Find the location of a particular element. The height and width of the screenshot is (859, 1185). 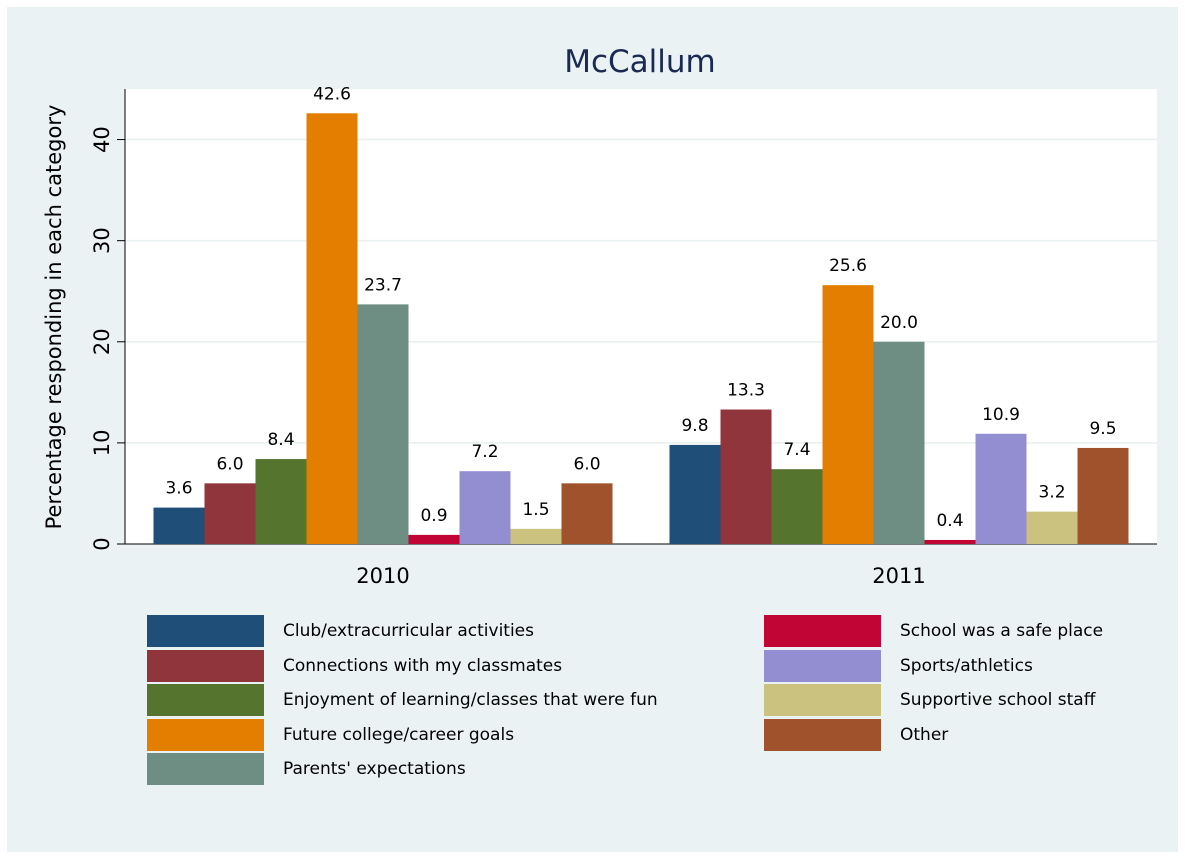

bar-value-label: 20.0 is located at coordinates (899, 323).